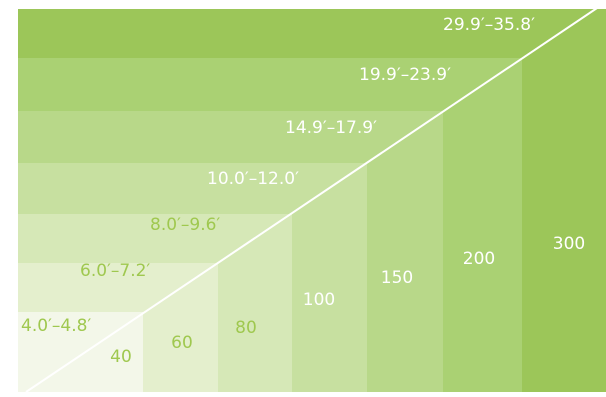  What do you see at coordinates (115, 271) in the screenshot?
I see `distance-range-label: 6.0′–7.2′` at bounding box center [115, 271].